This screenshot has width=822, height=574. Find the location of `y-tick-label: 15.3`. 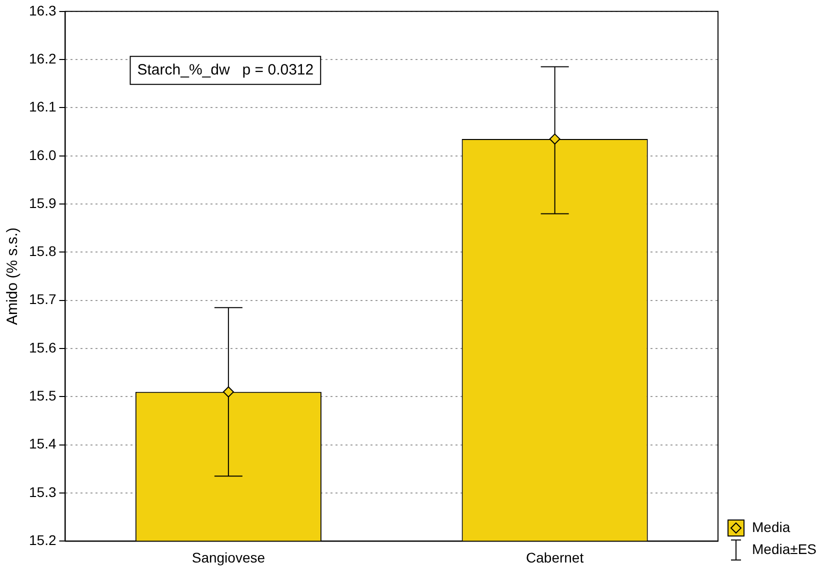

y-tick-label: 15.3 is located at coordinates (42, 492).